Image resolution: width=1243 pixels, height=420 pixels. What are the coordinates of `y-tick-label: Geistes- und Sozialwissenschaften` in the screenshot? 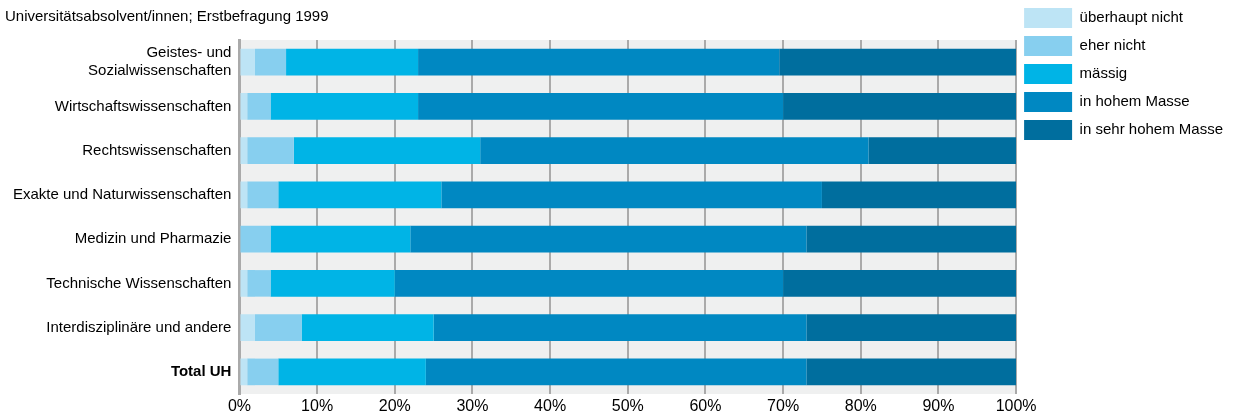 It's located at (160, 61).